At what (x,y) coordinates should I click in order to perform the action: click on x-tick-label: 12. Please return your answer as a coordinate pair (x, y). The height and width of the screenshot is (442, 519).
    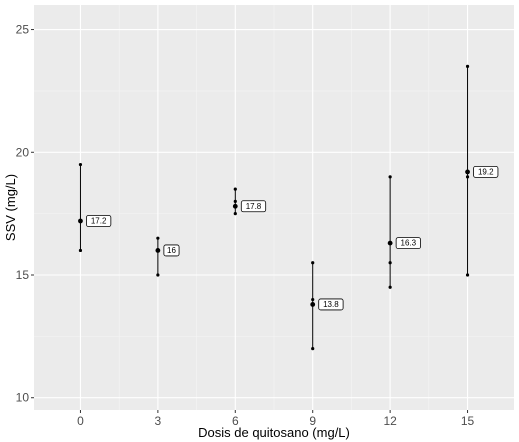
    Looking at the image, I should click on (390, 421).